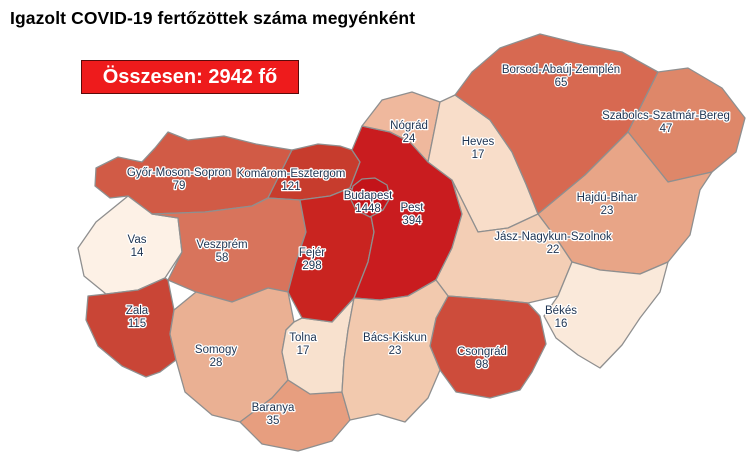  What do you see at coordinates (478, 155) in the screenshot?
I see `county-value-heves: 17` at bounding box center [478, 155].